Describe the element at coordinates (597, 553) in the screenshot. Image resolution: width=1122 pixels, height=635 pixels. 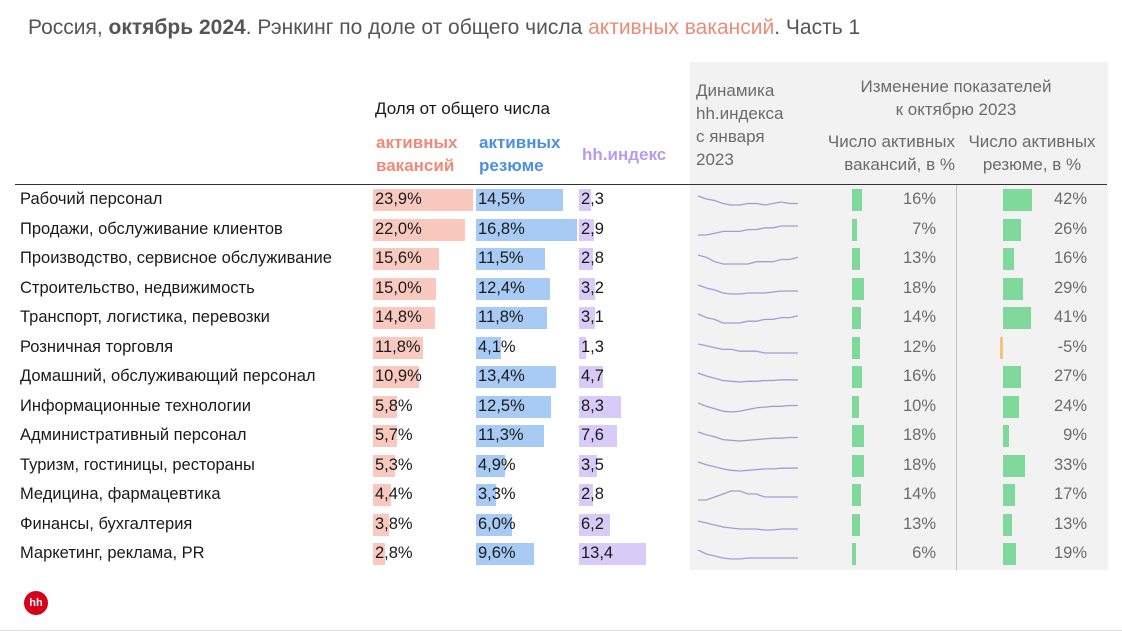
I see `hh-index-value: 13,4` at that location.